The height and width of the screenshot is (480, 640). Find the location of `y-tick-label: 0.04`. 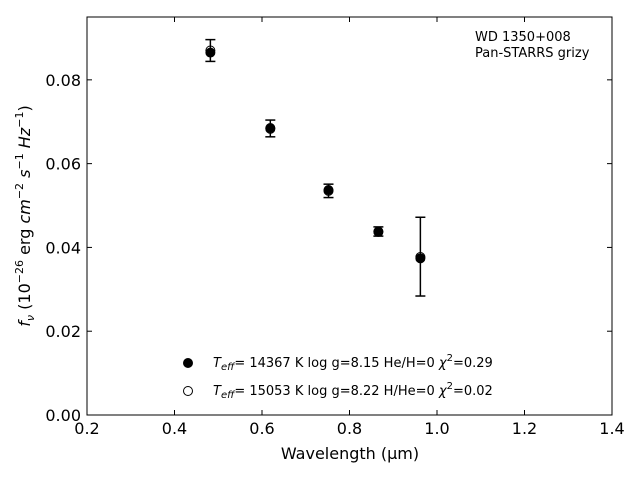

y-tick-label: 0.04 is located at coordinates (63, 247).